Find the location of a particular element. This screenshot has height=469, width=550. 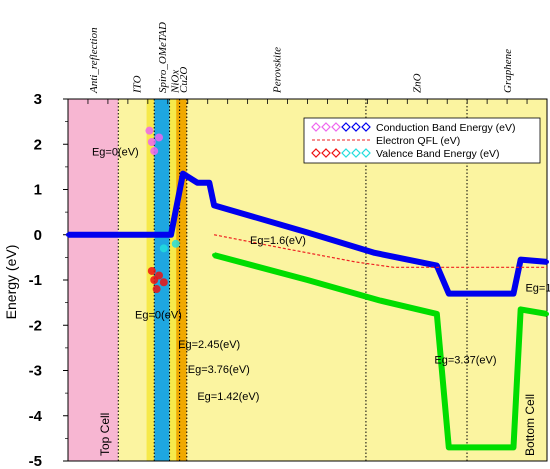

y-tick-label-6: -3 is located at coordinates (35, 371).